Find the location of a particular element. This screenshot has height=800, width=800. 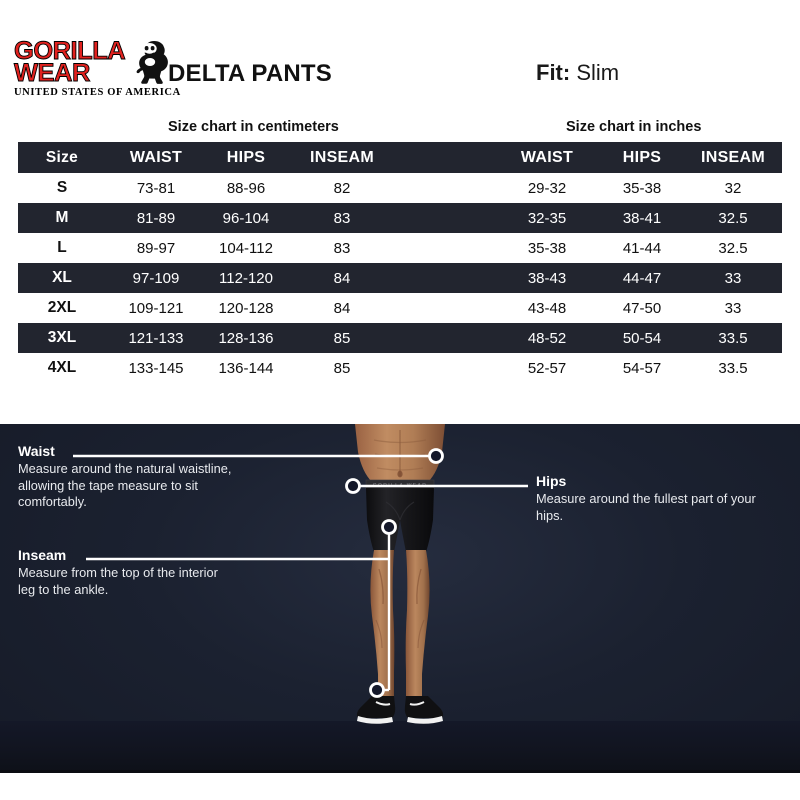

cell-size: M is located at coordinates (62, 217).